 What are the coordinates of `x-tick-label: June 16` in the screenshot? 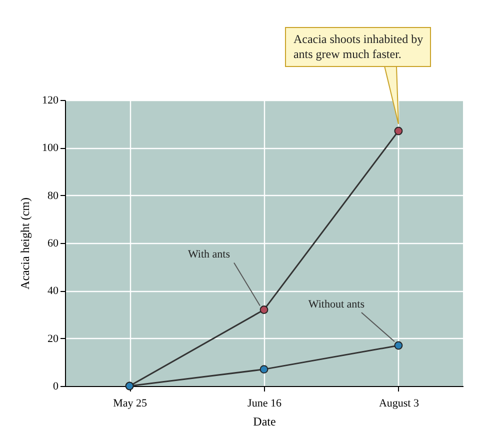 It's located at (265, 404).